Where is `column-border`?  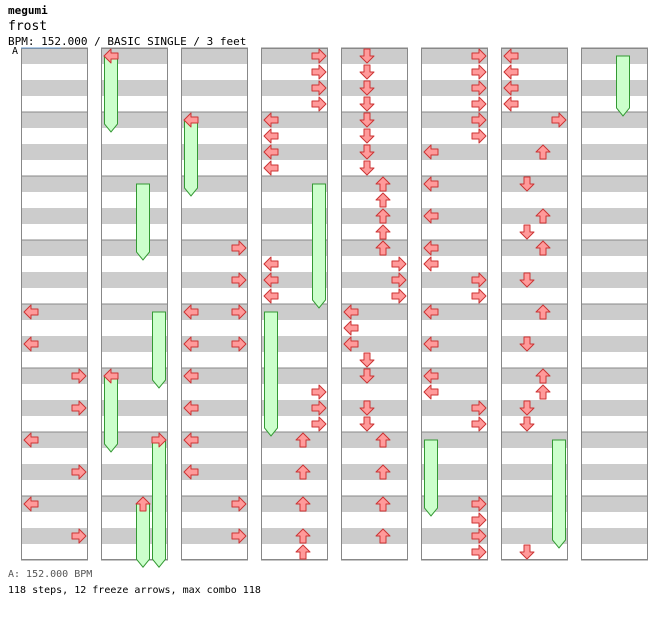 column-border is located at coordinates (534, 304).